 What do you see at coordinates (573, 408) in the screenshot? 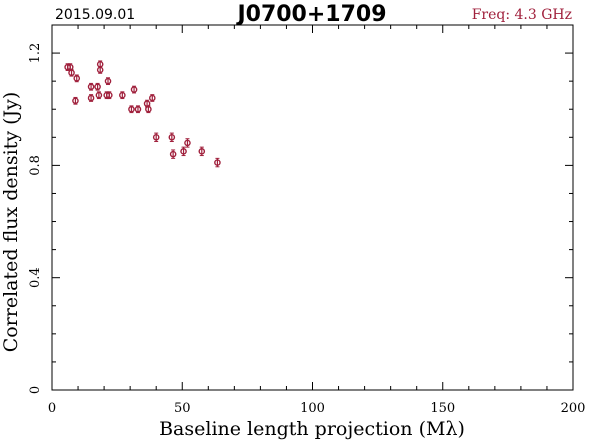
I see `x-tick-label: 200` at bounding box center [573, 408].